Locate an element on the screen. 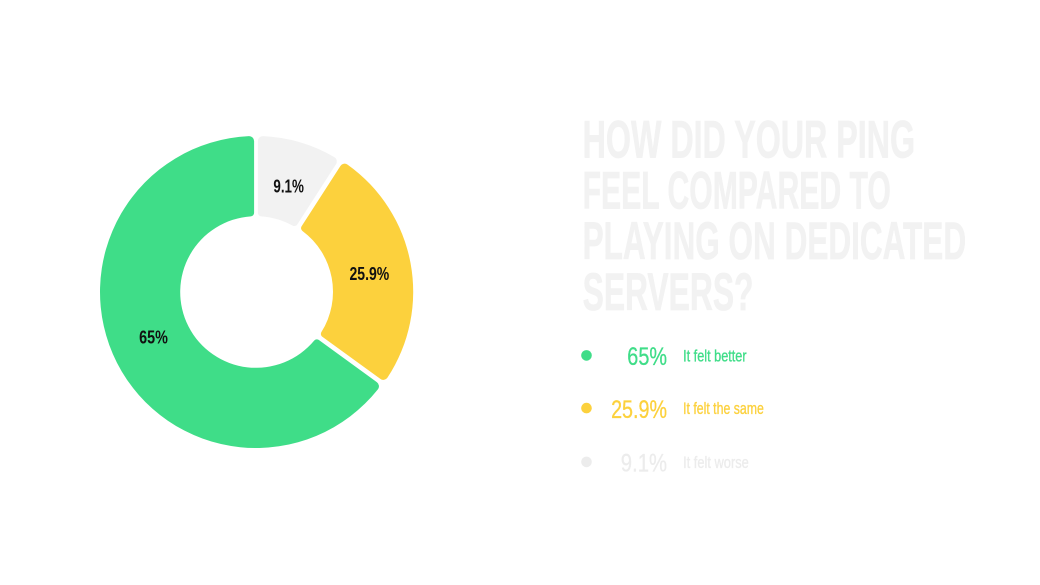  svg-text: SERVERS? is located at coordinates (668, 292).